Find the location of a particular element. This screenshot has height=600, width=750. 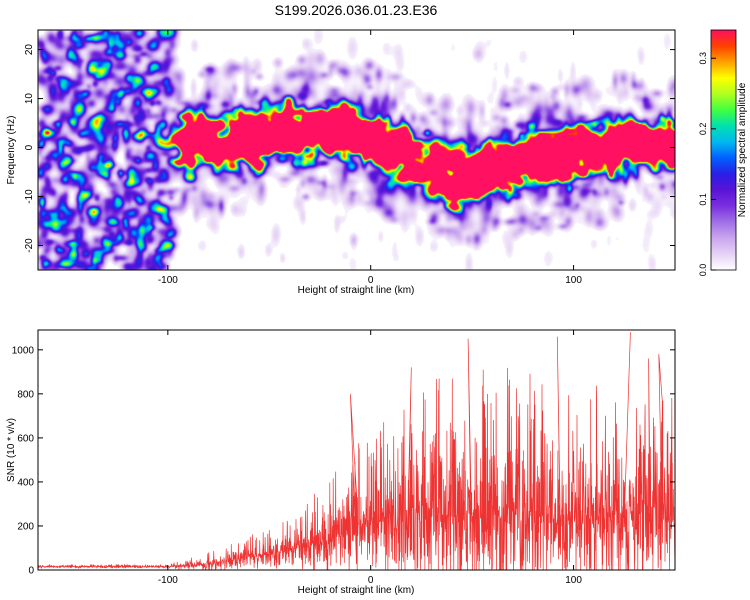

figure-title: S199.2026.036.01.23.E36 is located at coordinates (356, 10).